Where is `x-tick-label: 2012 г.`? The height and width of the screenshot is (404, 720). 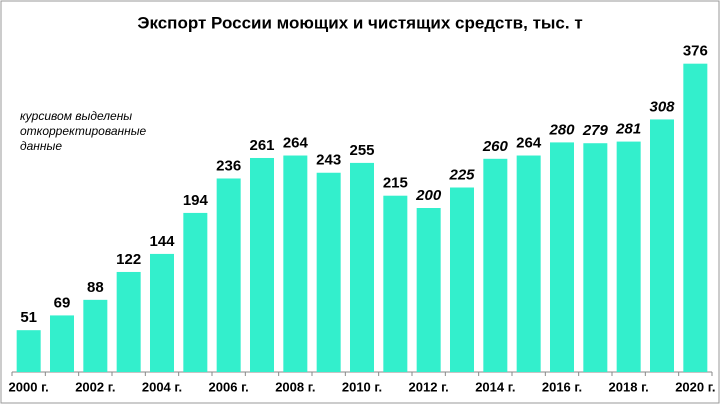 x-tick-label: 2012 г. is located at coordinates (429, 386).